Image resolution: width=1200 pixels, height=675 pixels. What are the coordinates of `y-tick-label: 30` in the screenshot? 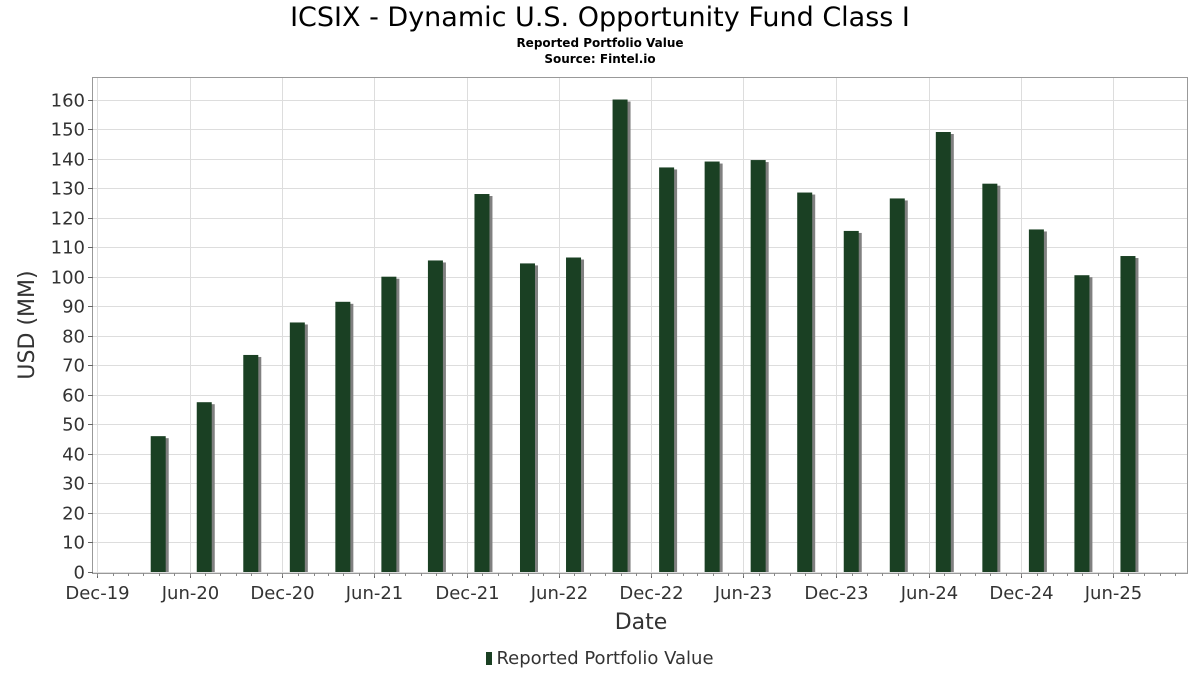 It's located at (73, 484).